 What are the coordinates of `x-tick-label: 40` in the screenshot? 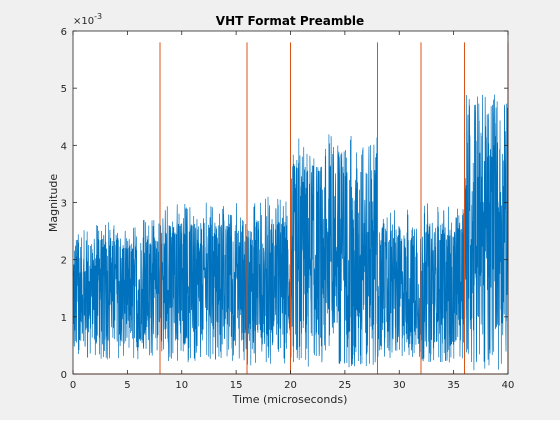 It's located at (508, 385).